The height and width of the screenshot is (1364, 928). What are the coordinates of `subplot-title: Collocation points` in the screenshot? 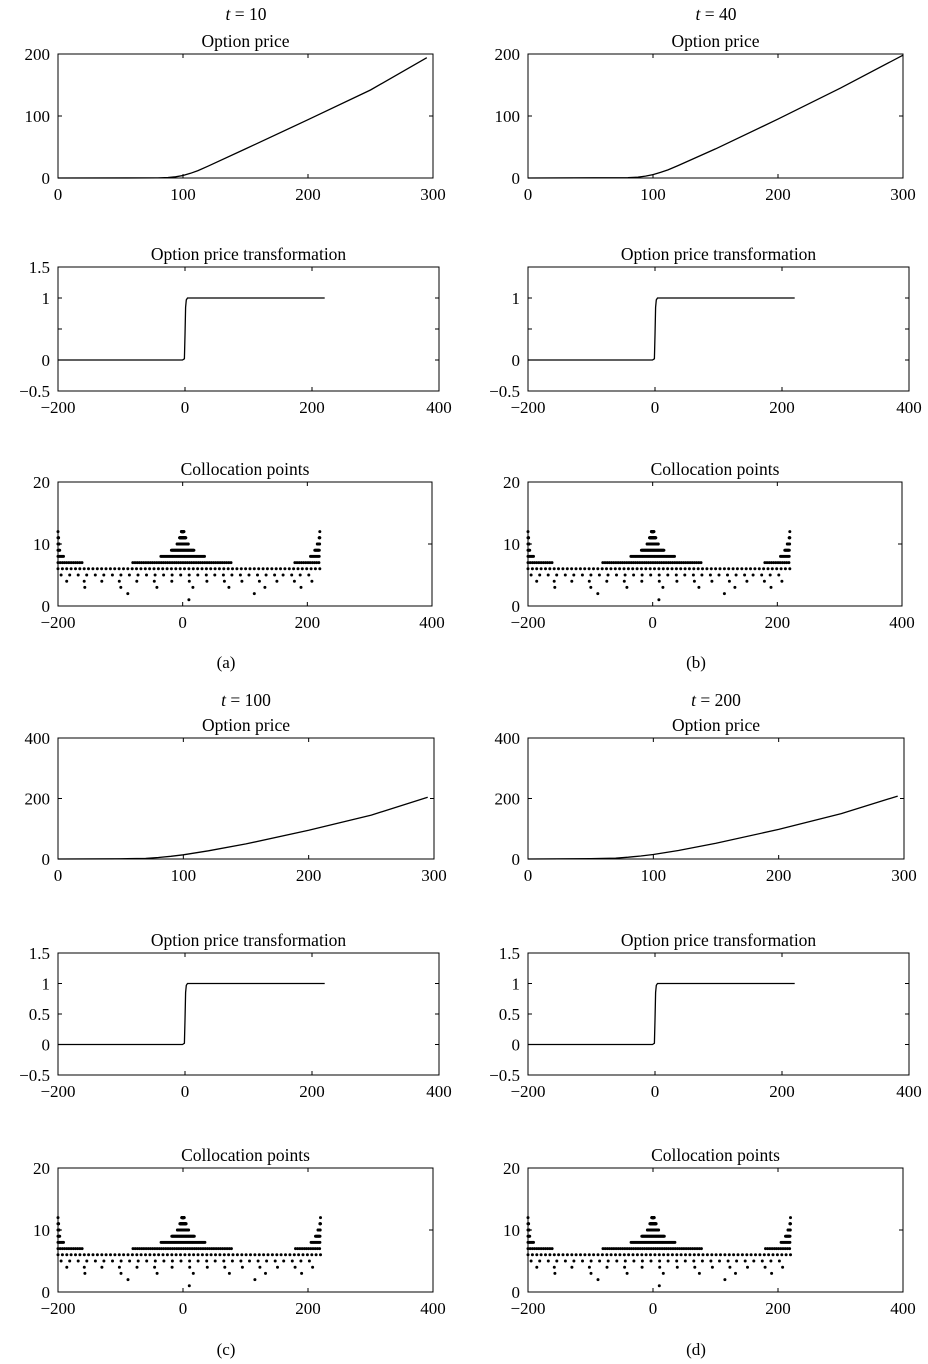 It's located at (245, 469).